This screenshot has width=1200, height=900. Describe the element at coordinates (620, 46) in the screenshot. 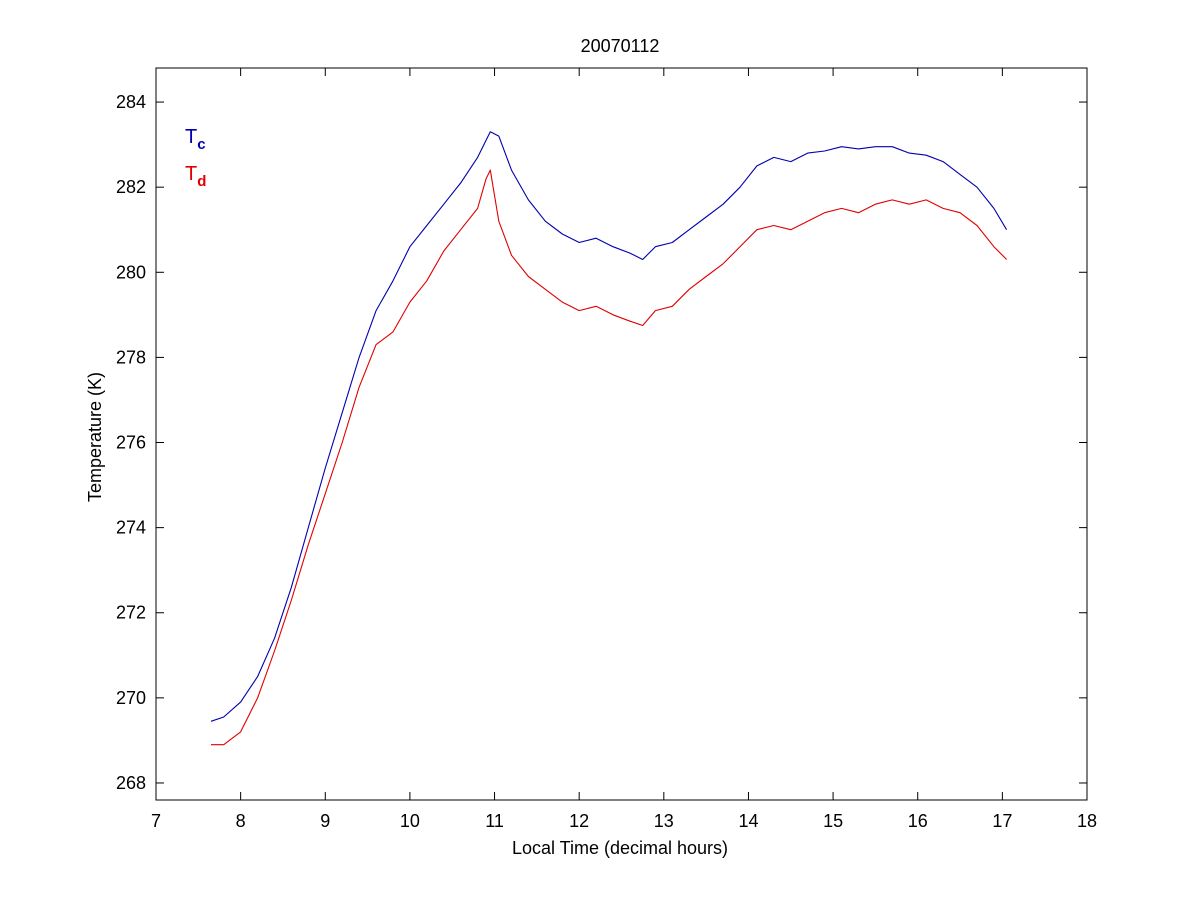

I see `chart-title: 20070112` at that location.